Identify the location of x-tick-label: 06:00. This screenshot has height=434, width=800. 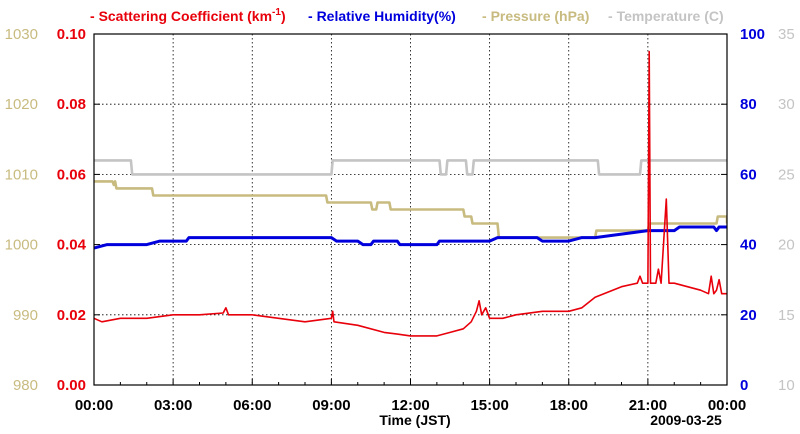
(252, 405).